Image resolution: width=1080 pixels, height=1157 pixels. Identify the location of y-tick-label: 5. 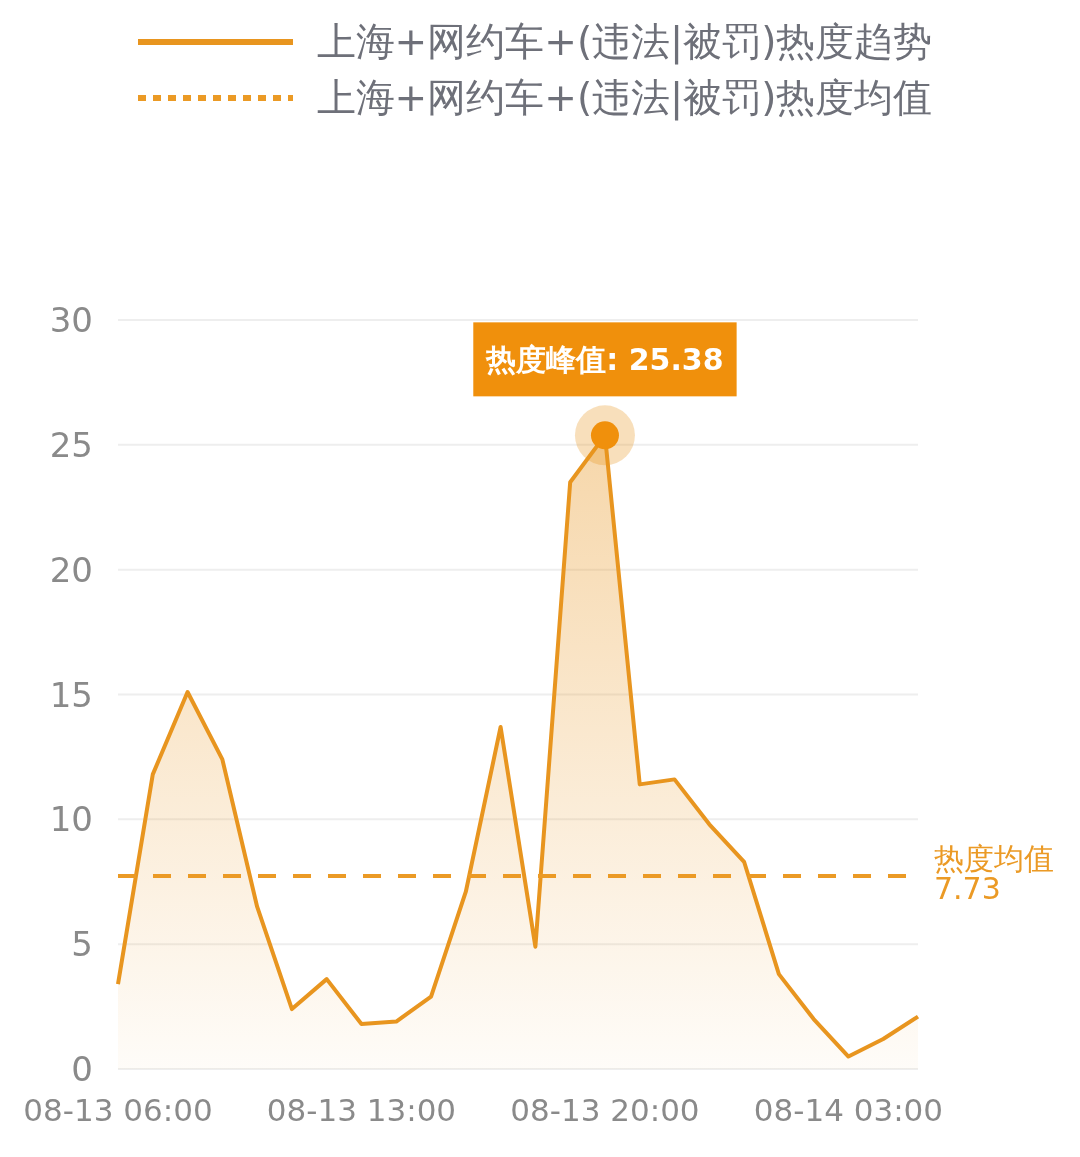
(82, 944).